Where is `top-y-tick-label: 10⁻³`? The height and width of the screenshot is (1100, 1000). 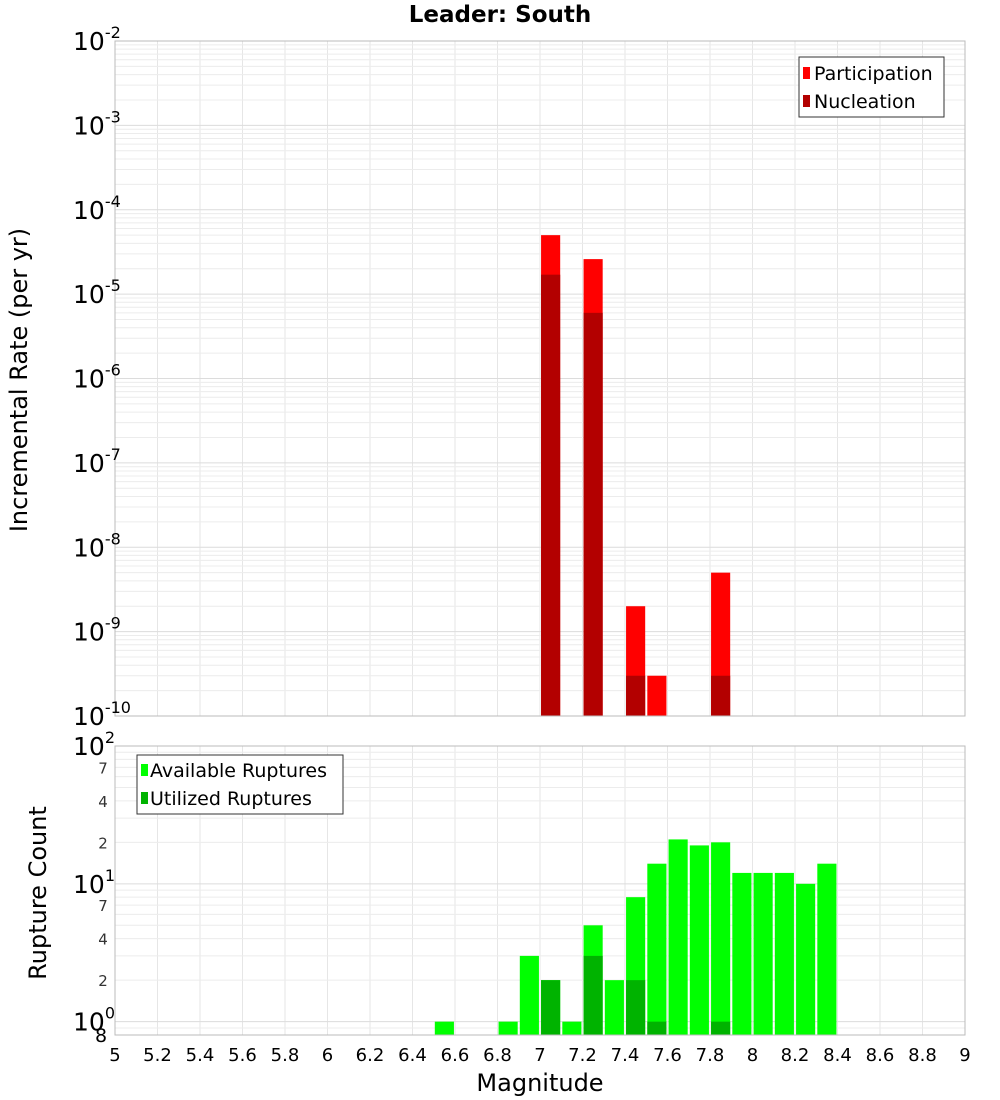 top-y-tick-label: 10⁻³ is located at coordinates (97, 123).